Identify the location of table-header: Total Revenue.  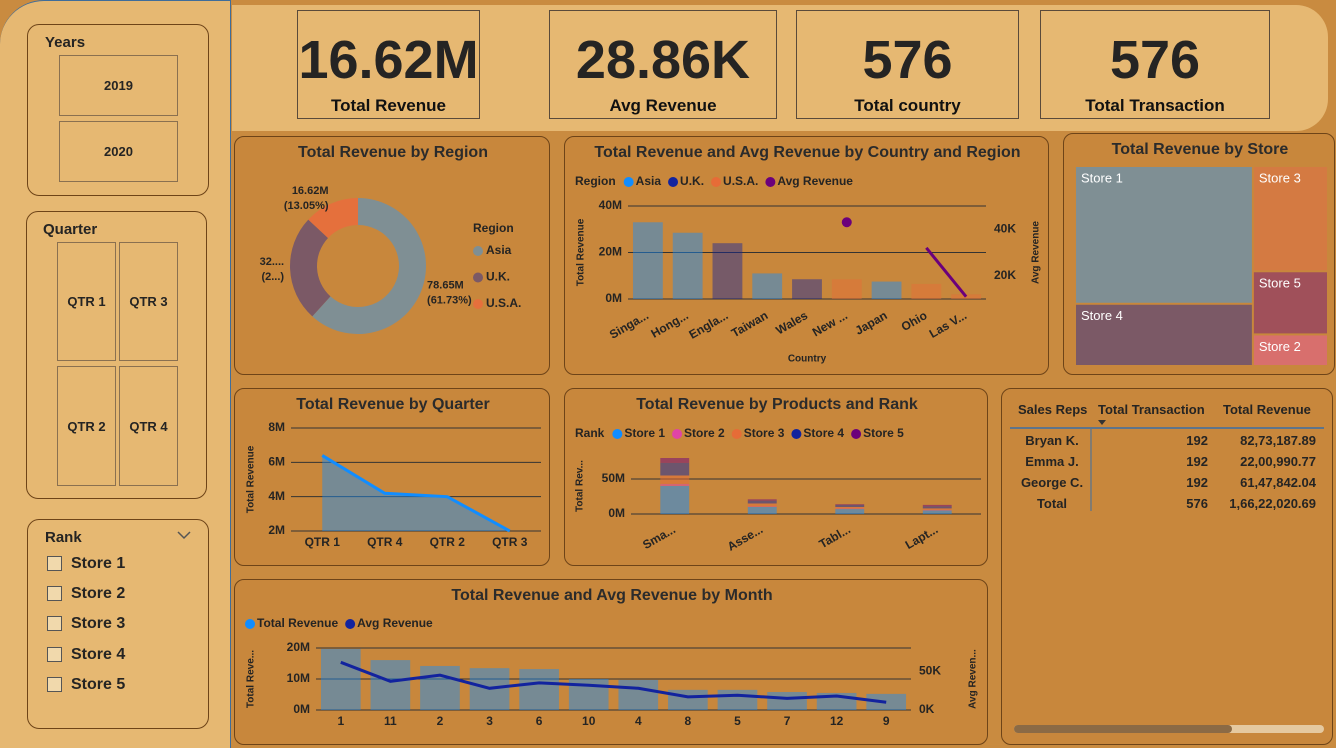
(1267, 409).